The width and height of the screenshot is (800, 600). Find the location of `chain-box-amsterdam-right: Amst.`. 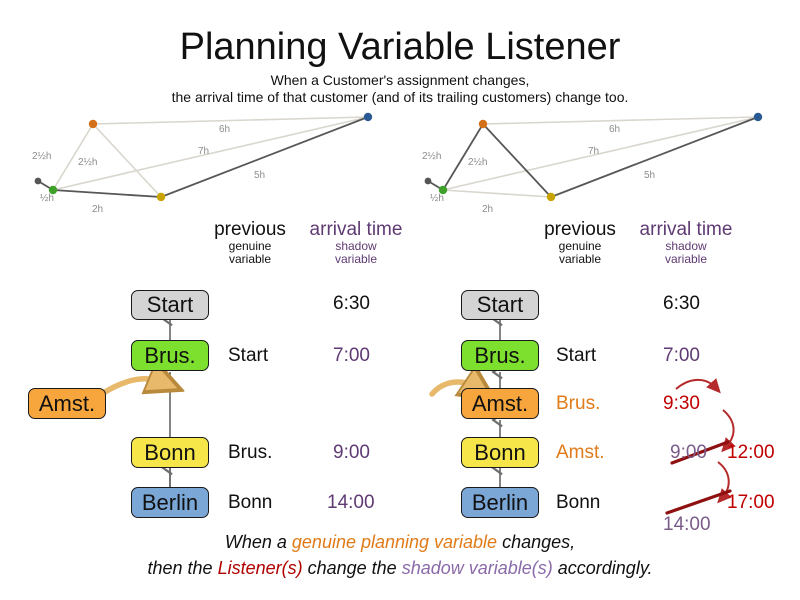

chain-box-amsterdam-right: Amst. is located at coordinates (500, 403).